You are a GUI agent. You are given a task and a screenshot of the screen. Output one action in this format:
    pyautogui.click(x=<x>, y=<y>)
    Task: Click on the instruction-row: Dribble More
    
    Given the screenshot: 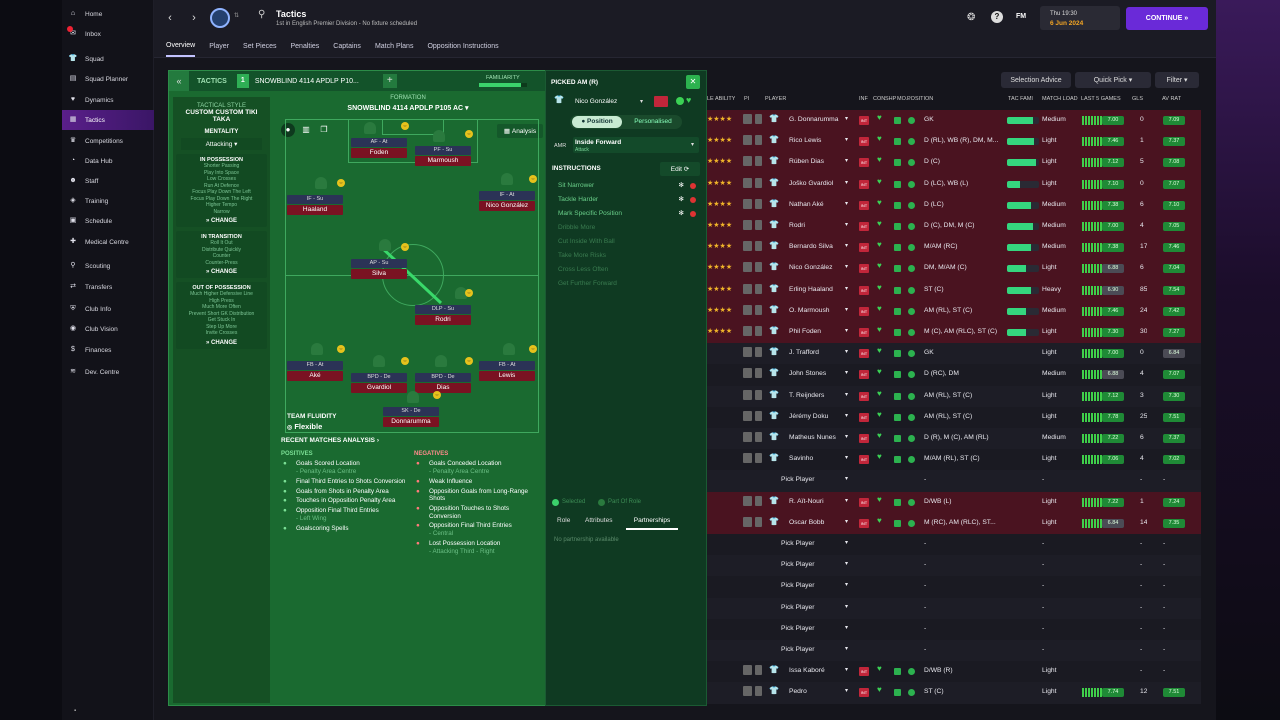 What is the action you would take?
    pyautogui.click(x=626, y=228)
    